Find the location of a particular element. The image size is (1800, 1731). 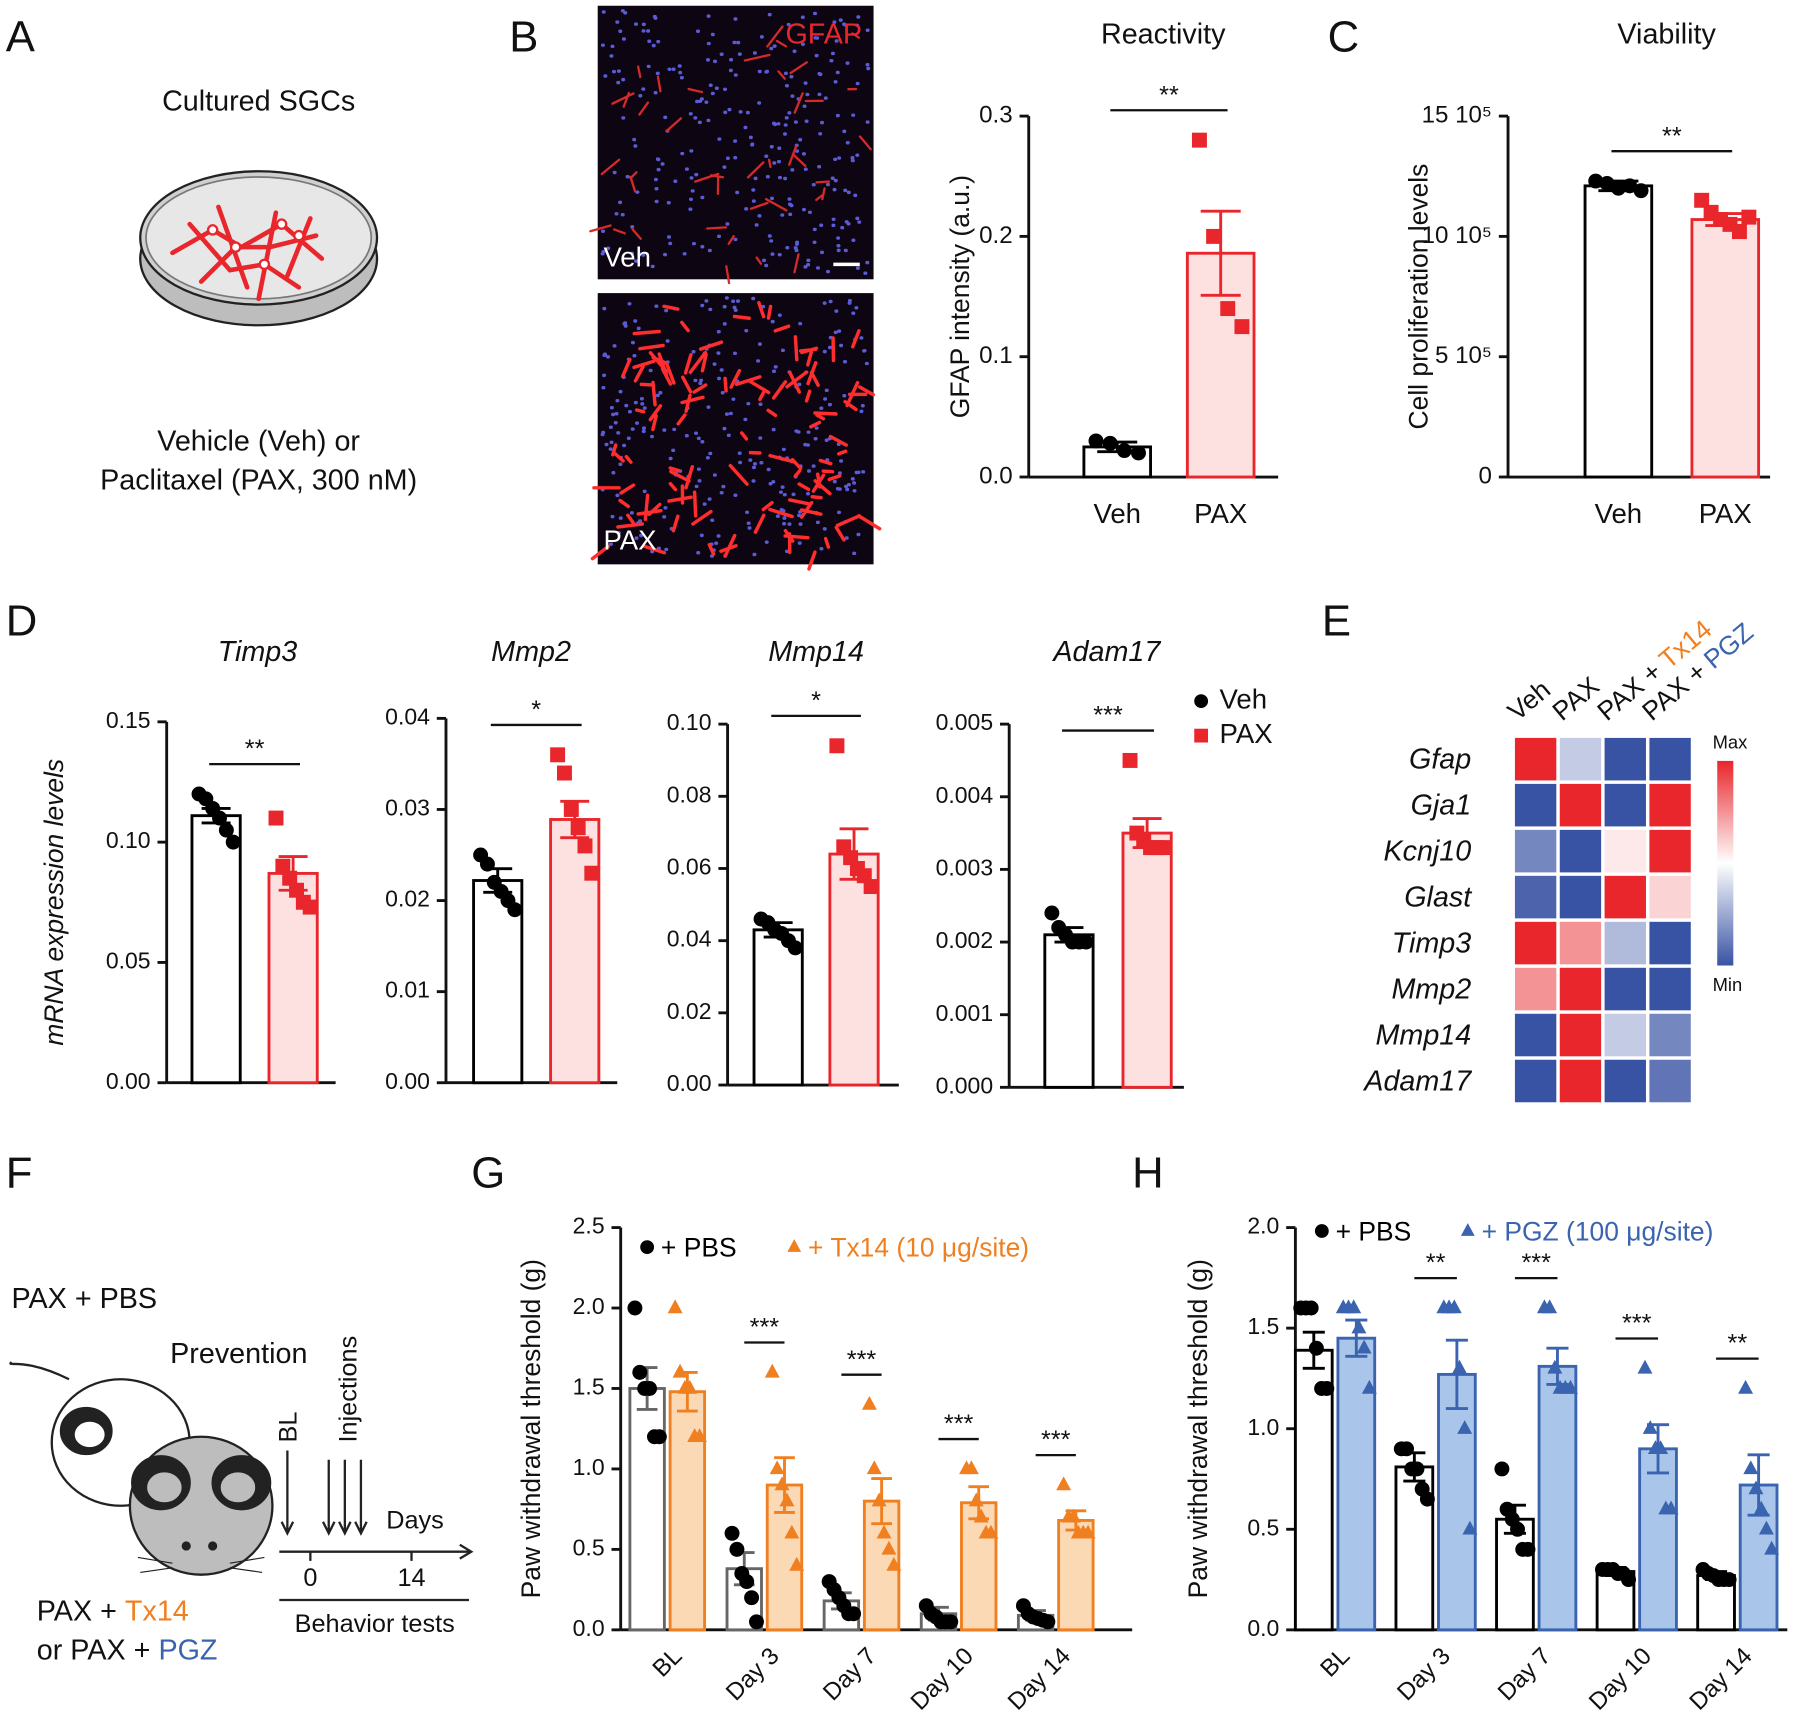

y-tick-label: 0.01 is located at coordinates (407, 990).